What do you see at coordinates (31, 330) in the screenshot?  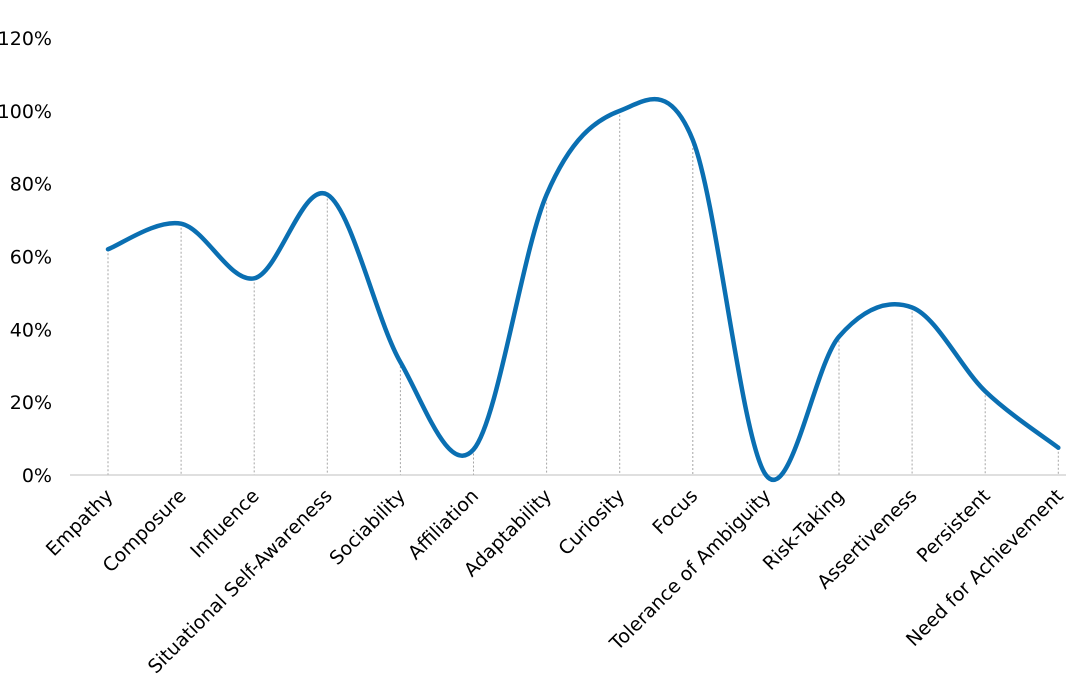 I see `y-tick-label: 40%` at bounding box center [31, 330].